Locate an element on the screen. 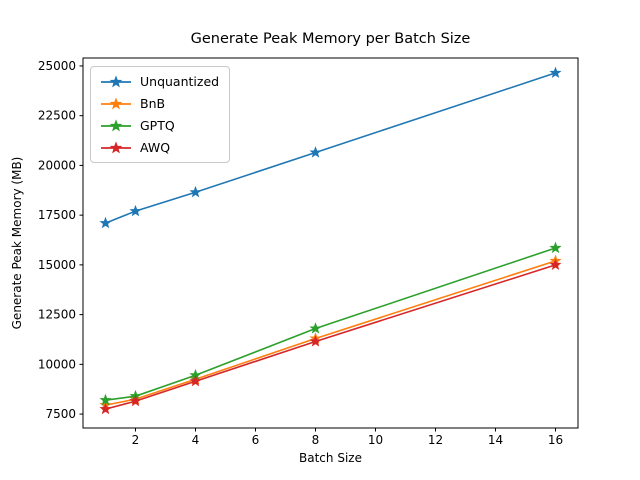  legend-item-gptq: GPTQ is located at coordinates (159, 125).